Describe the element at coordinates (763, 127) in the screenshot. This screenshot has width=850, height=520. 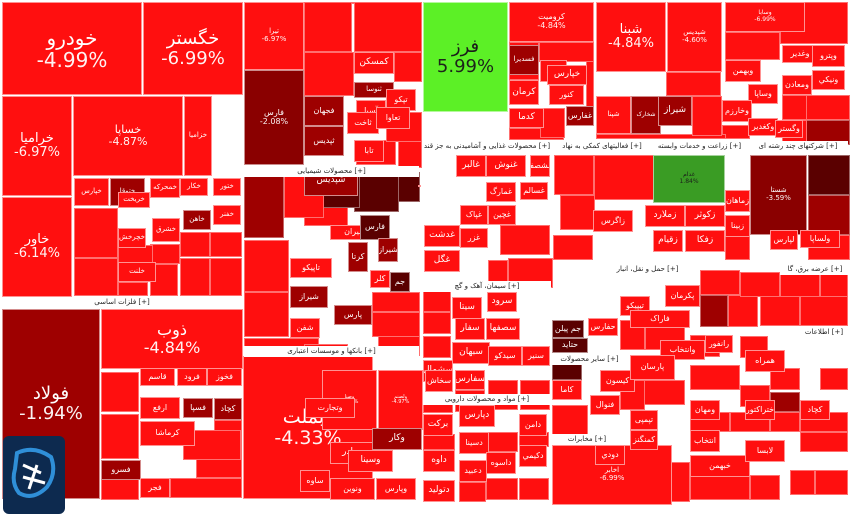
I see `stock-tile-small: وکغدير` at that location.